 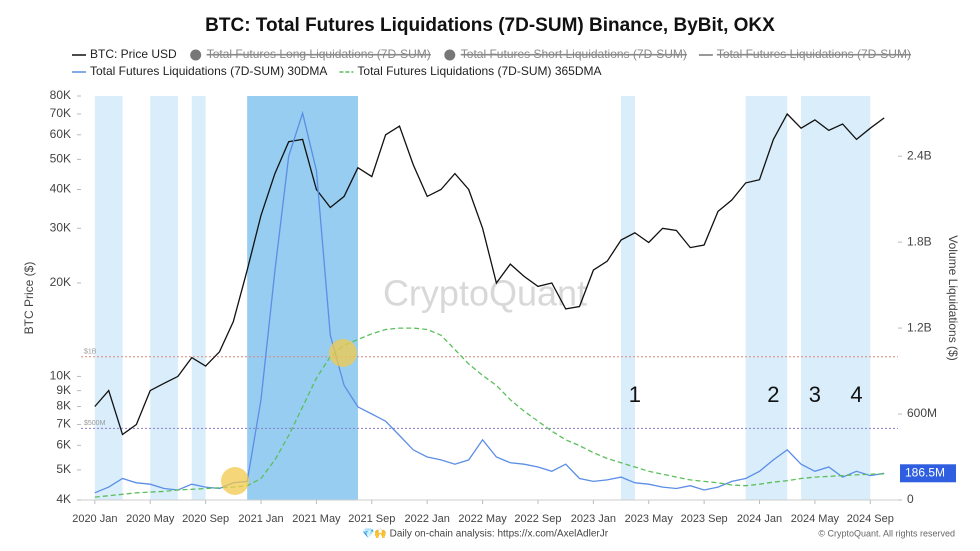 What do you see at coordinates (60, 159) in the screenshot?
I see `y-tick-label: 50K` at bounding box center [60, 159].